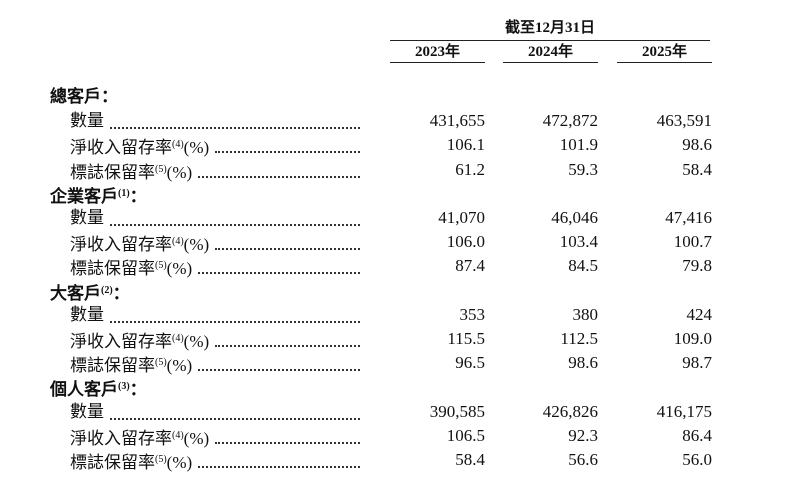 The image size is (805, 495). Describe the element at coordinates (457, 411) in the screenshot. I see `cell-value: 390,585` at that location.